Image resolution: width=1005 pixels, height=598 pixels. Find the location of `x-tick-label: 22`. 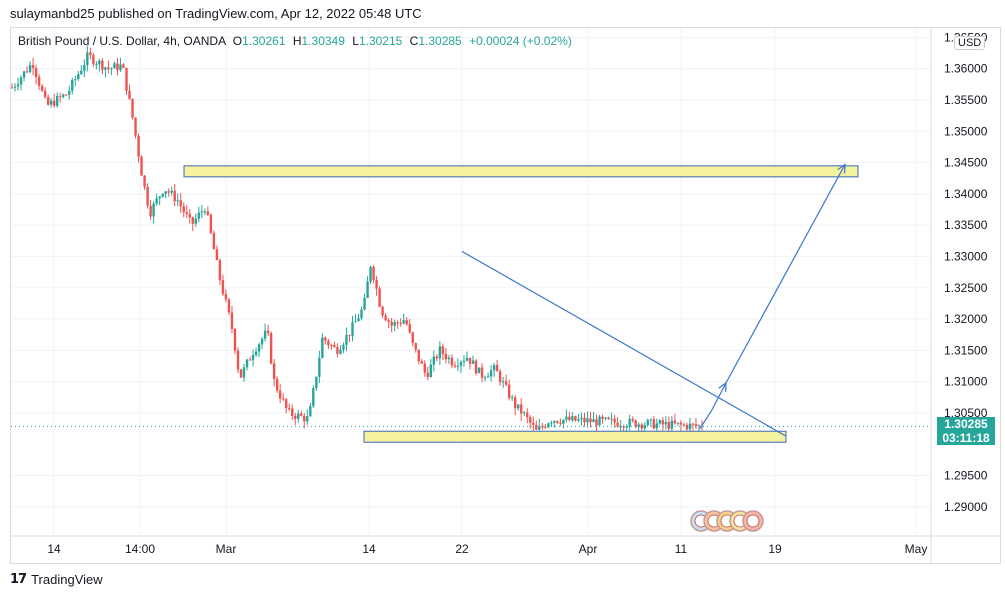

x-tick-label: 22 is located at coordinates (462, 549).